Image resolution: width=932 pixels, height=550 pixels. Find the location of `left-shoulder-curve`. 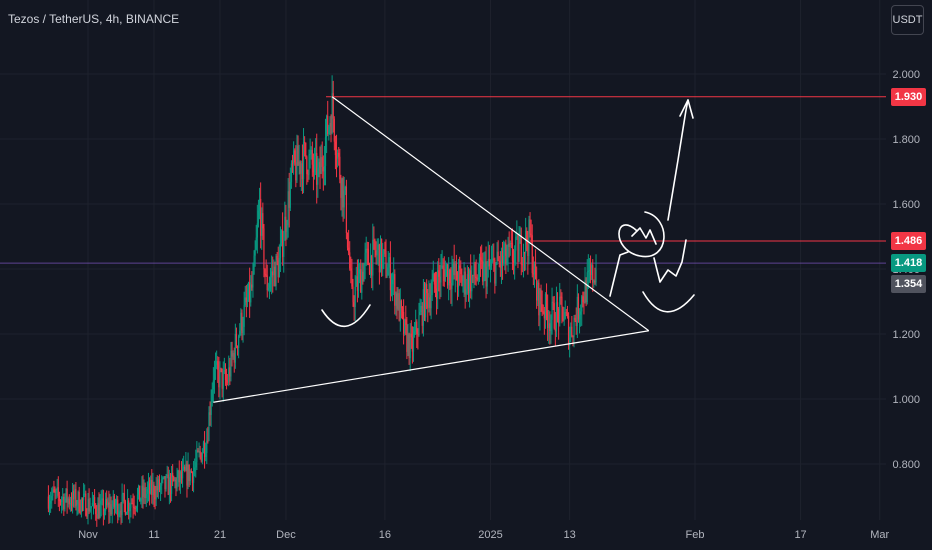

left-shoulder-curve is located at coordinates (346, 316).